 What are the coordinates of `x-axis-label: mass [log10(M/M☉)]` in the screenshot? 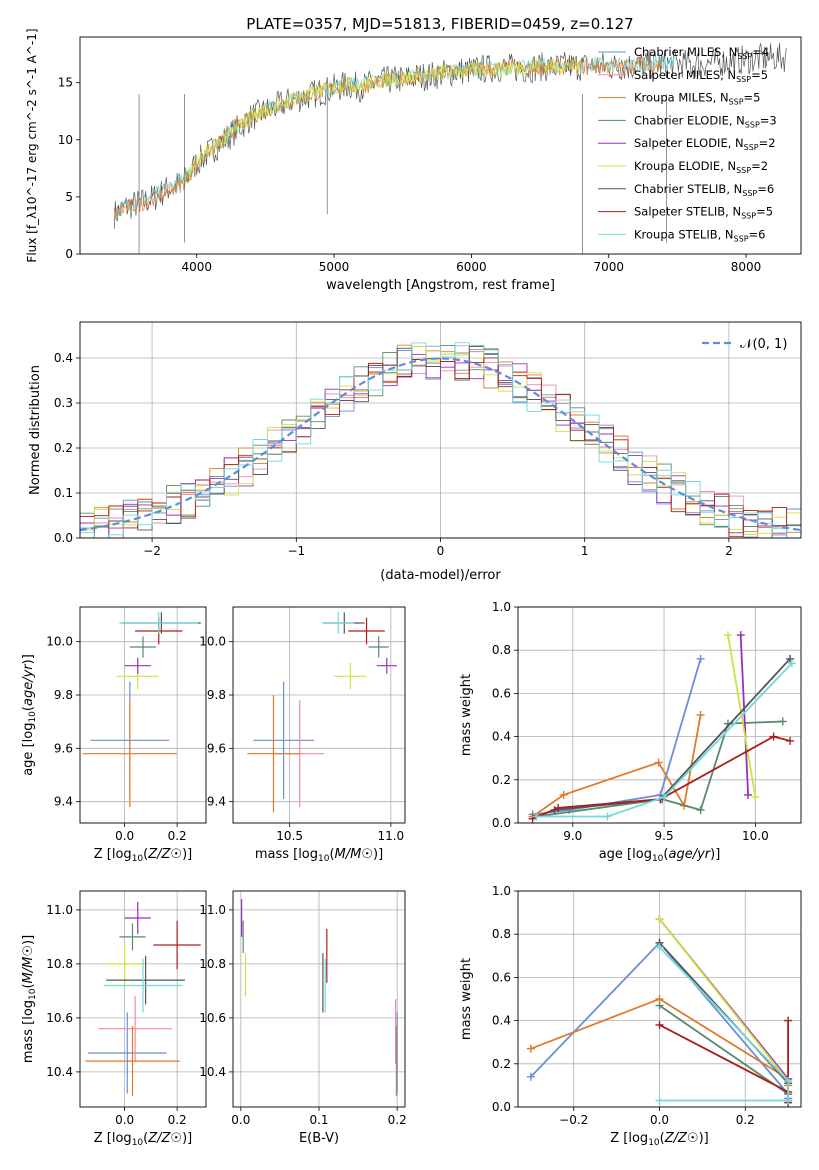 It's located at (319, 855).